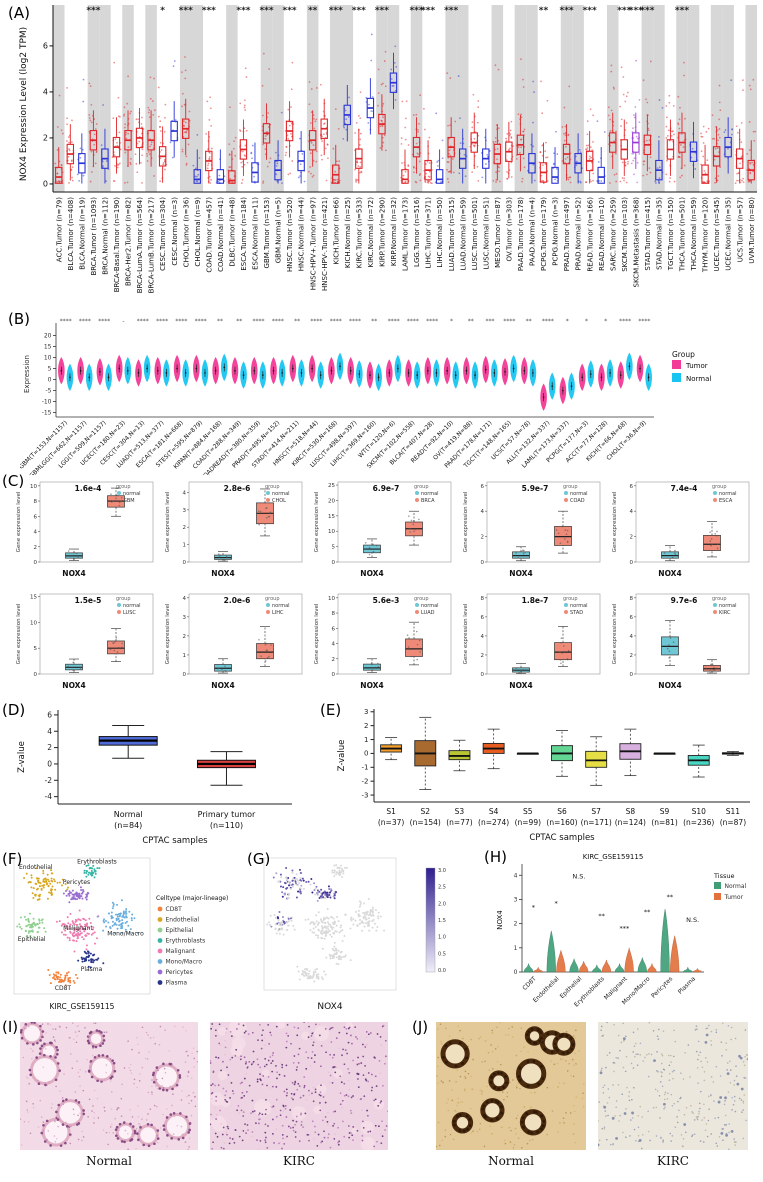  I want to click on svg-text: 15, so click(331, 517).